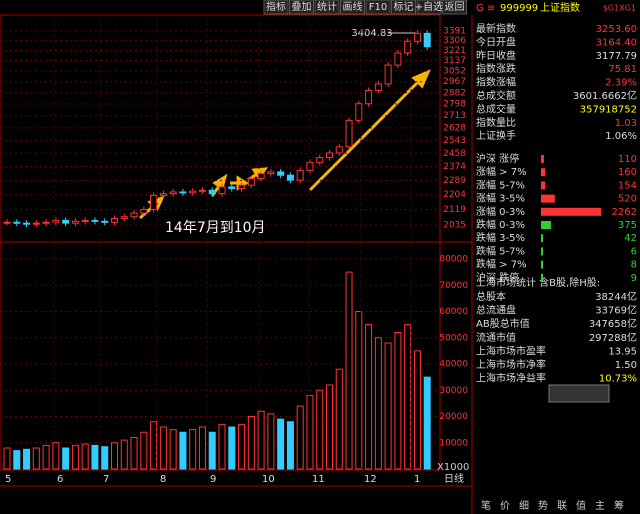  What do you see at coordinates (496, 122) in the screenshot?
I see `quote-label: 指数量比` at bounding box center [496, 122].